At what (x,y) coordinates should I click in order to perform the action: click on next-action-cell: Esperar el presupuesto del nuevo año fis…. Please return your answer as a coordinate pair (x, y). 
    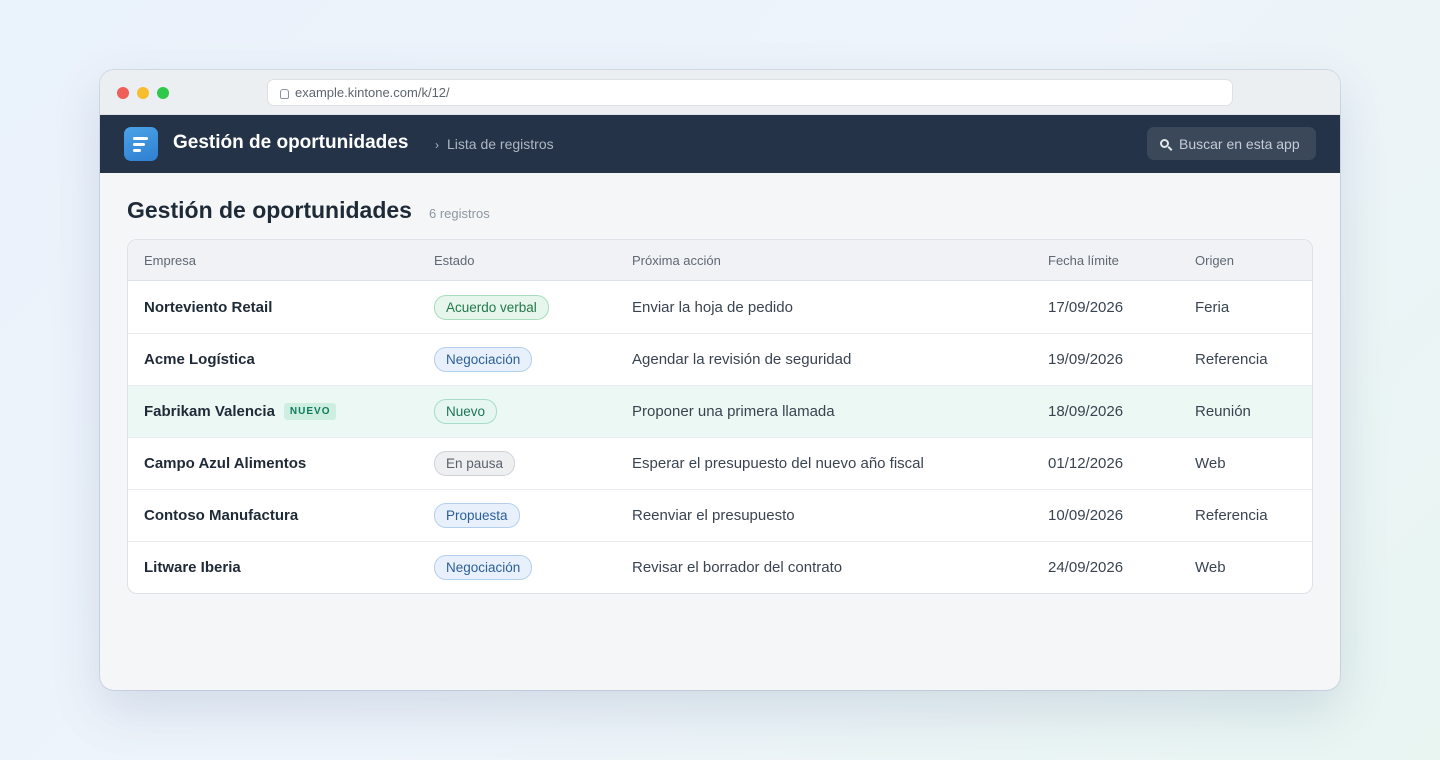
    Looking at the image, I should click on (778, 463).